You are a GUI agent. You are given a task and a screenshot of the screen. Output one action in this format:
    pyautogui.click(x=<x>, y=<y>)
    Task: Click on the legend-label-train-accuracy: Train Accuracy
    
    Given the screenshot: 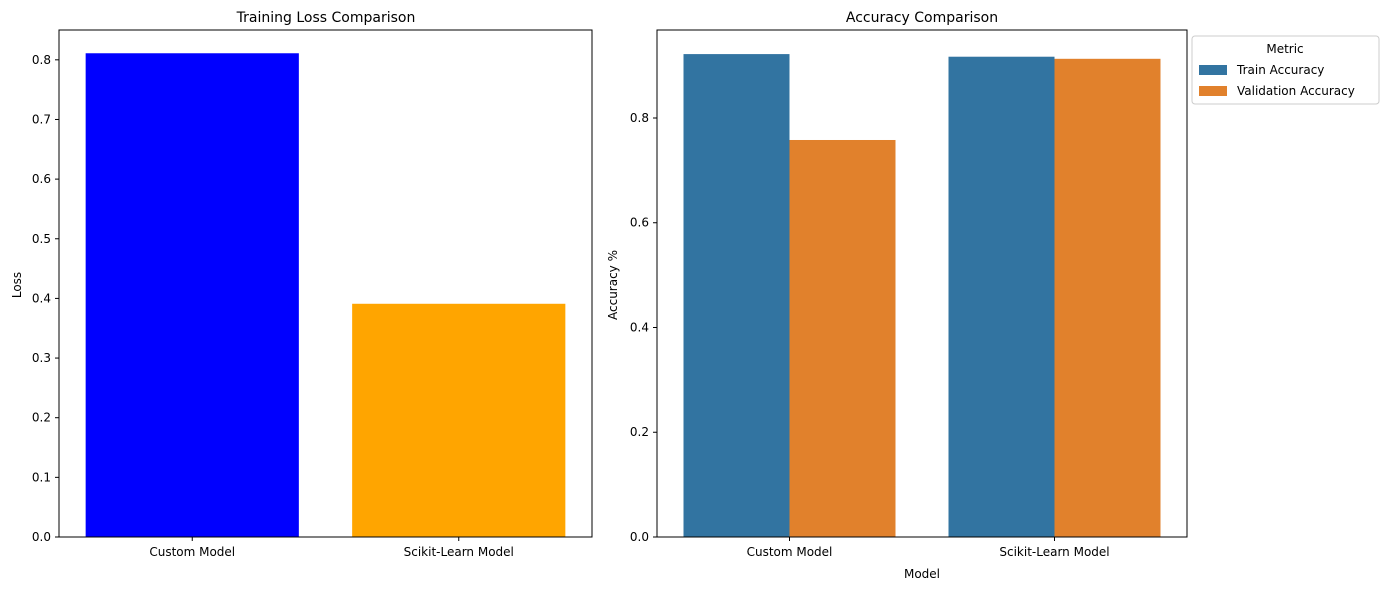 What is the action you would take?
    pyautogui.click(x=1280, y=70)
    